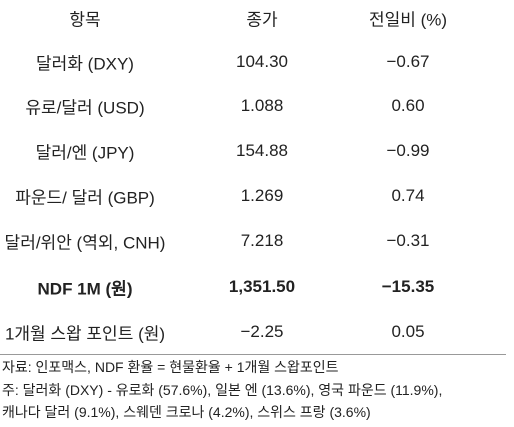 The image size is (514, 427). Describe the element at coordinates (408, 331) in the screenshot. I see `table-cell: 0.05` at that location.